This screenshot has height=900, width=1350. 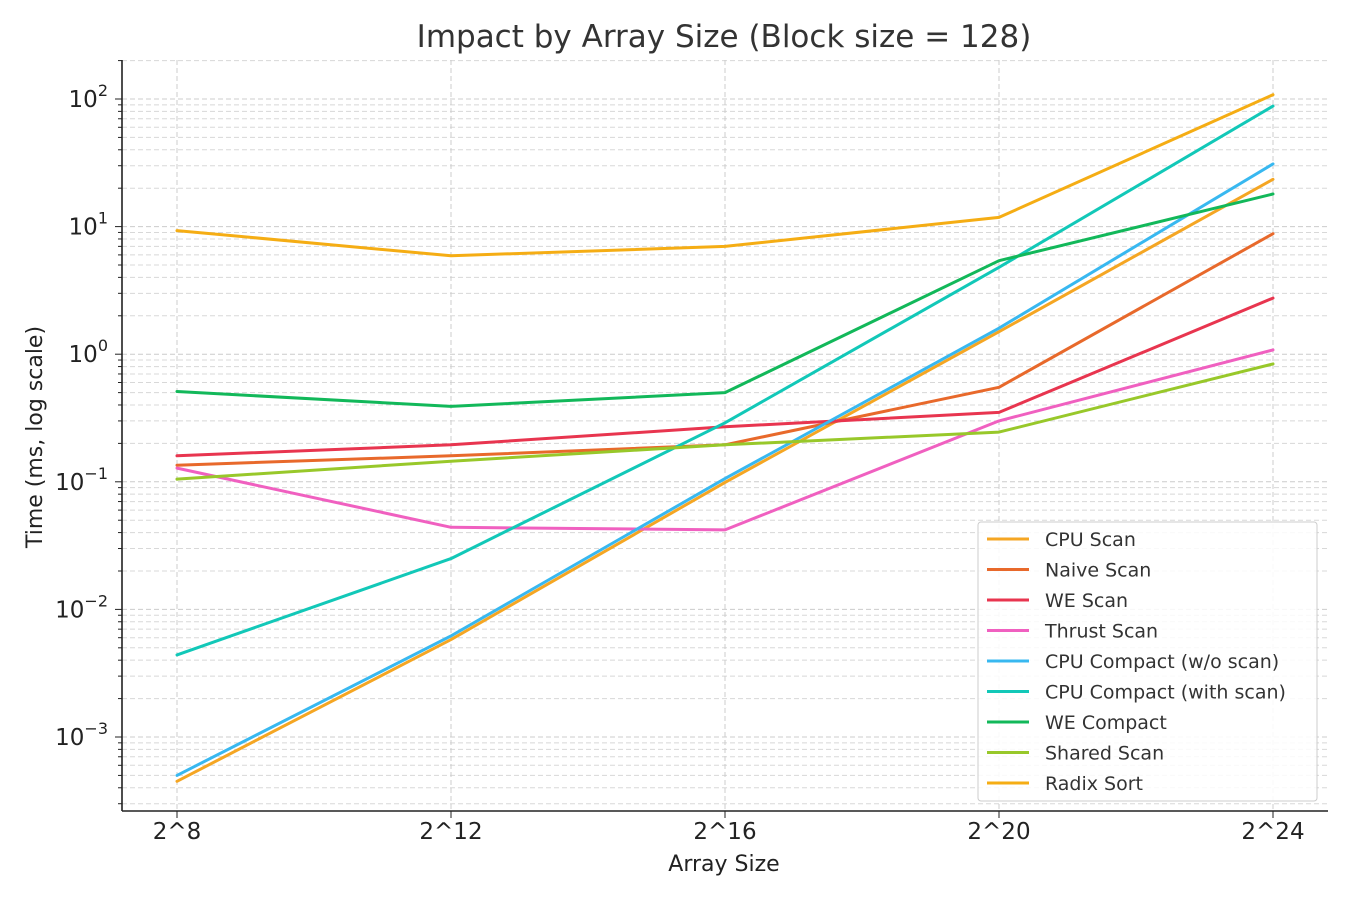 I want to click on y-tick-label: 10⁻¹, so click(x=81, y=480).